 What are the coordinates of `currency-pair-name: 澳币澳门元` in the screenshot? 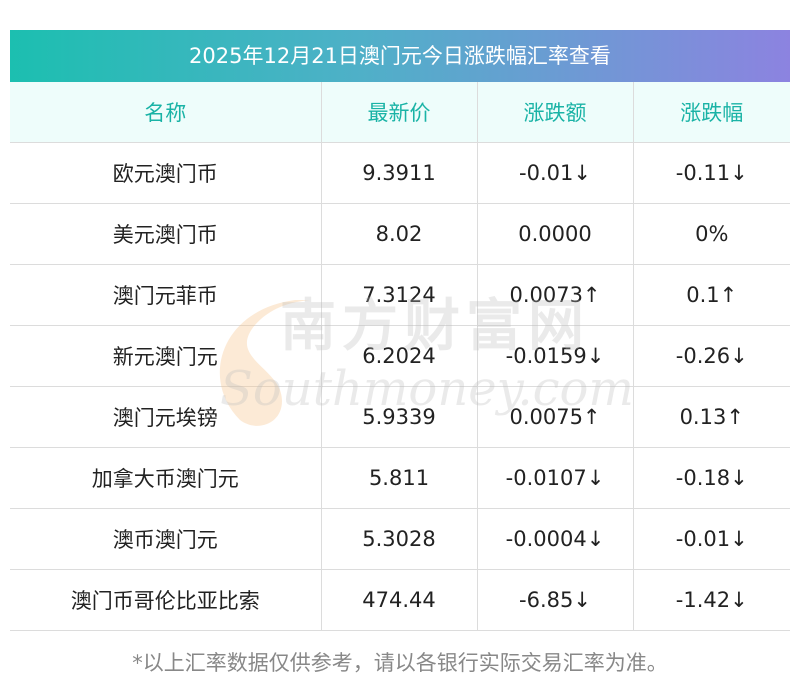 It's located at (166, 539).